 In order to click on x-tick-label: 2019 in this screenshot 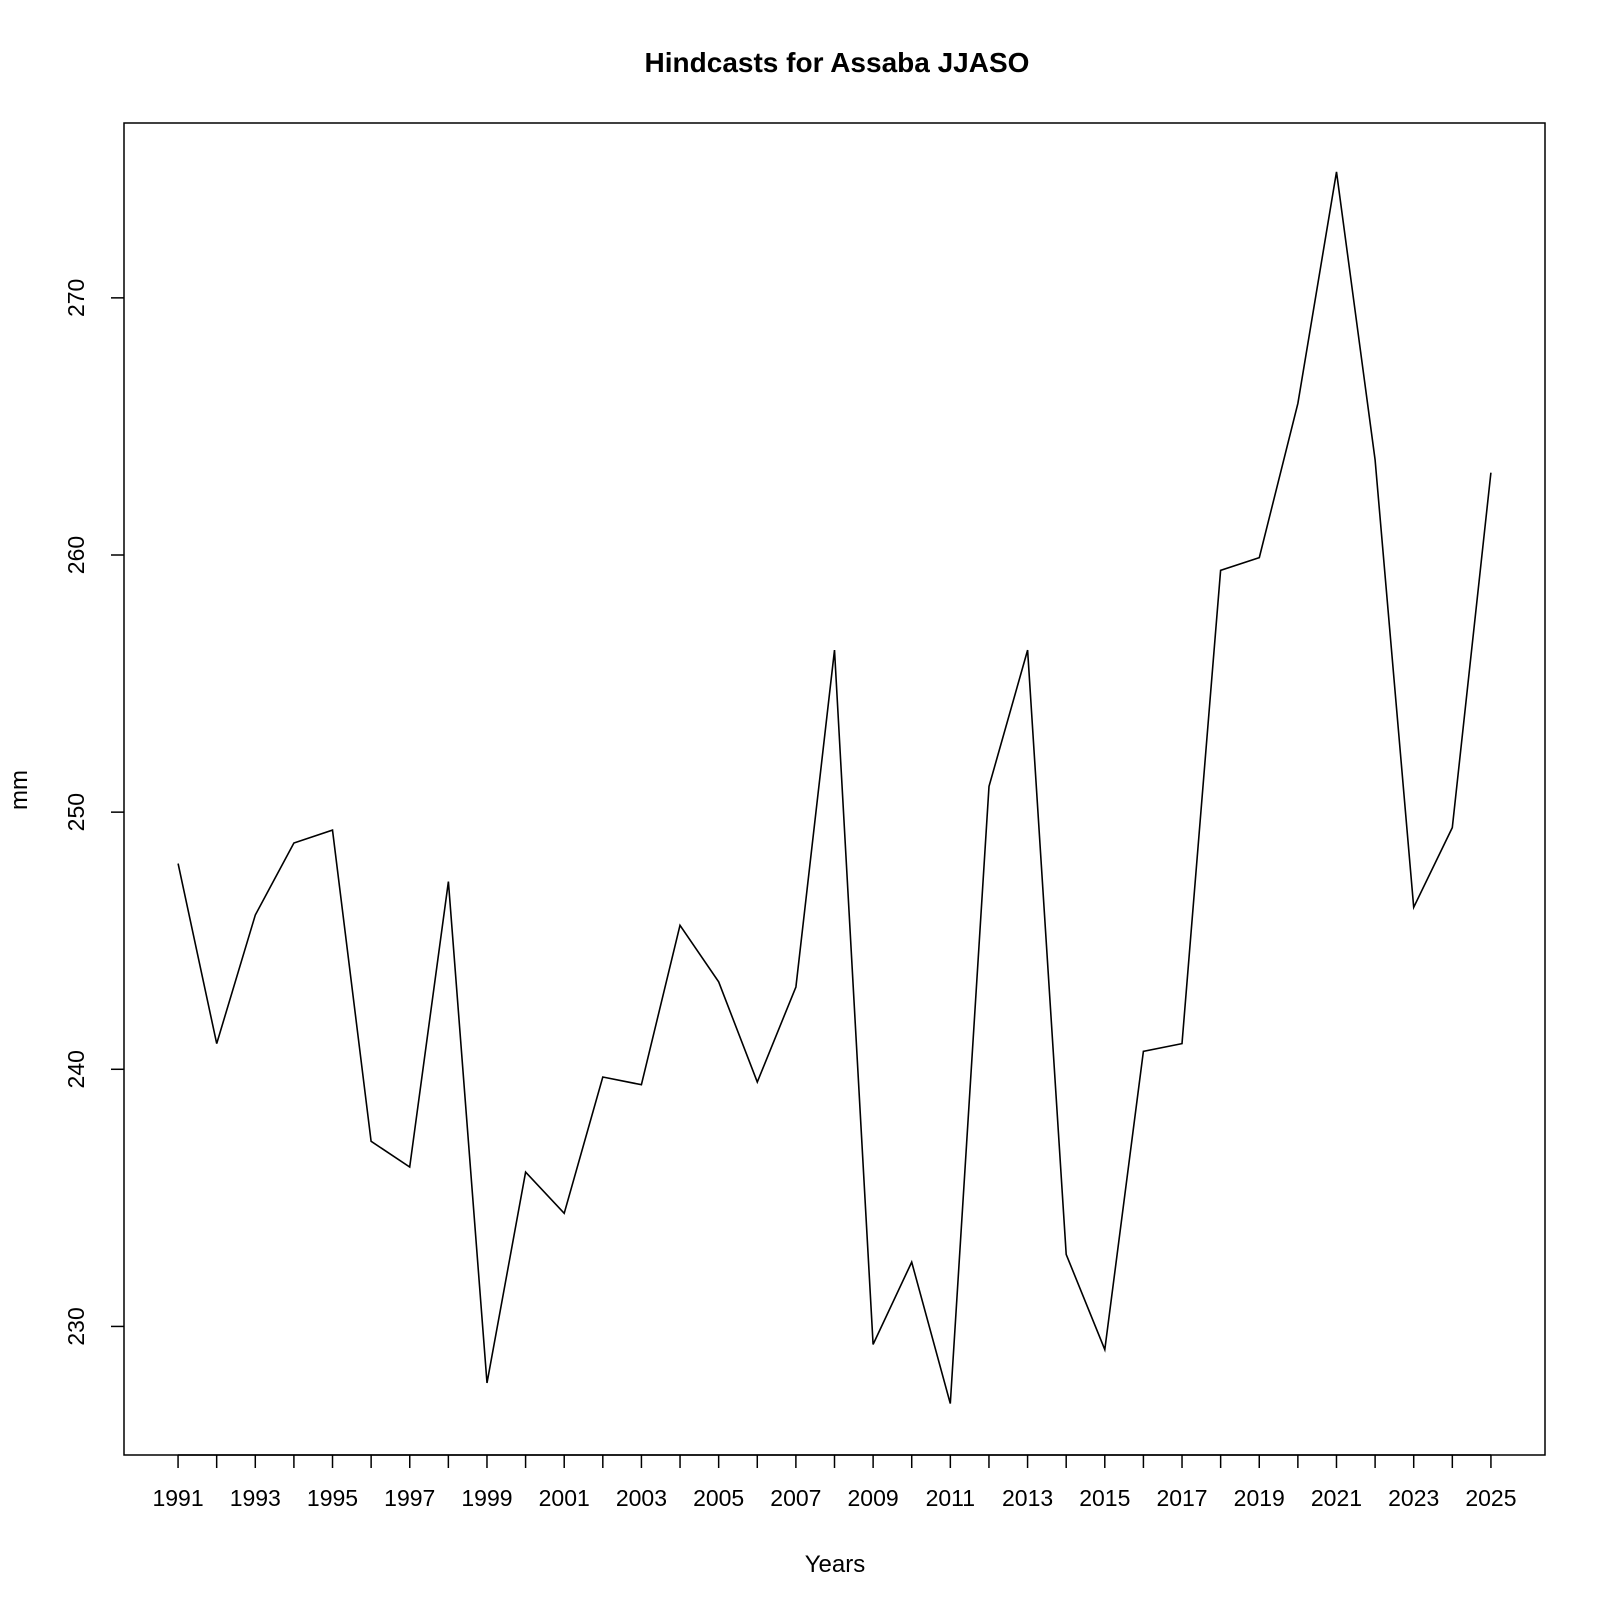, I will do `click(1259, 1498)`.